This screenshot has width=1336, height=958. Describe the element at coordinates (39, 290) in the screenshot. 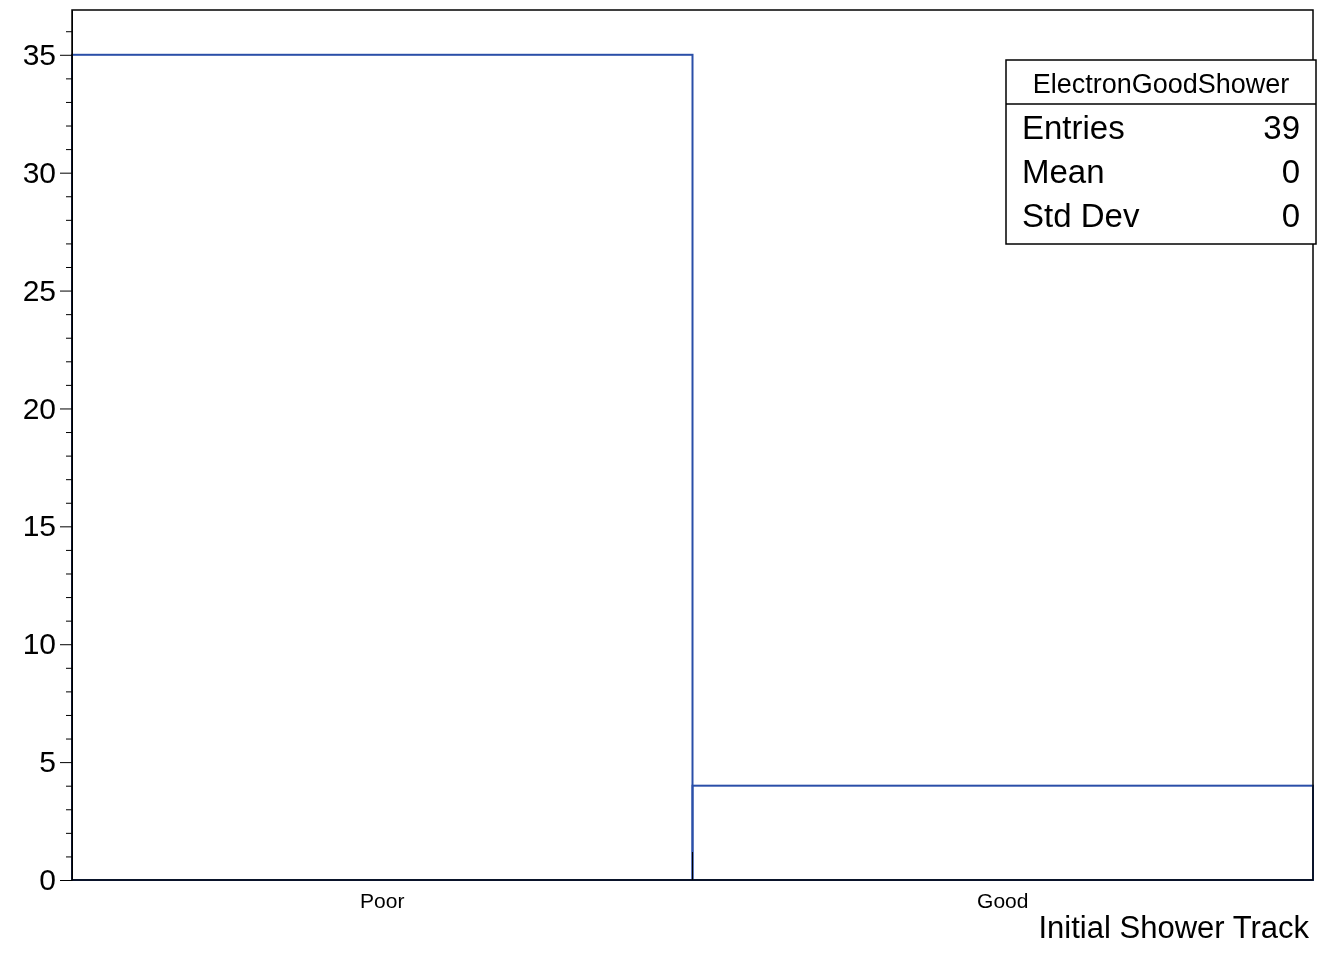

I see `y-tick-label: 25` at that location.